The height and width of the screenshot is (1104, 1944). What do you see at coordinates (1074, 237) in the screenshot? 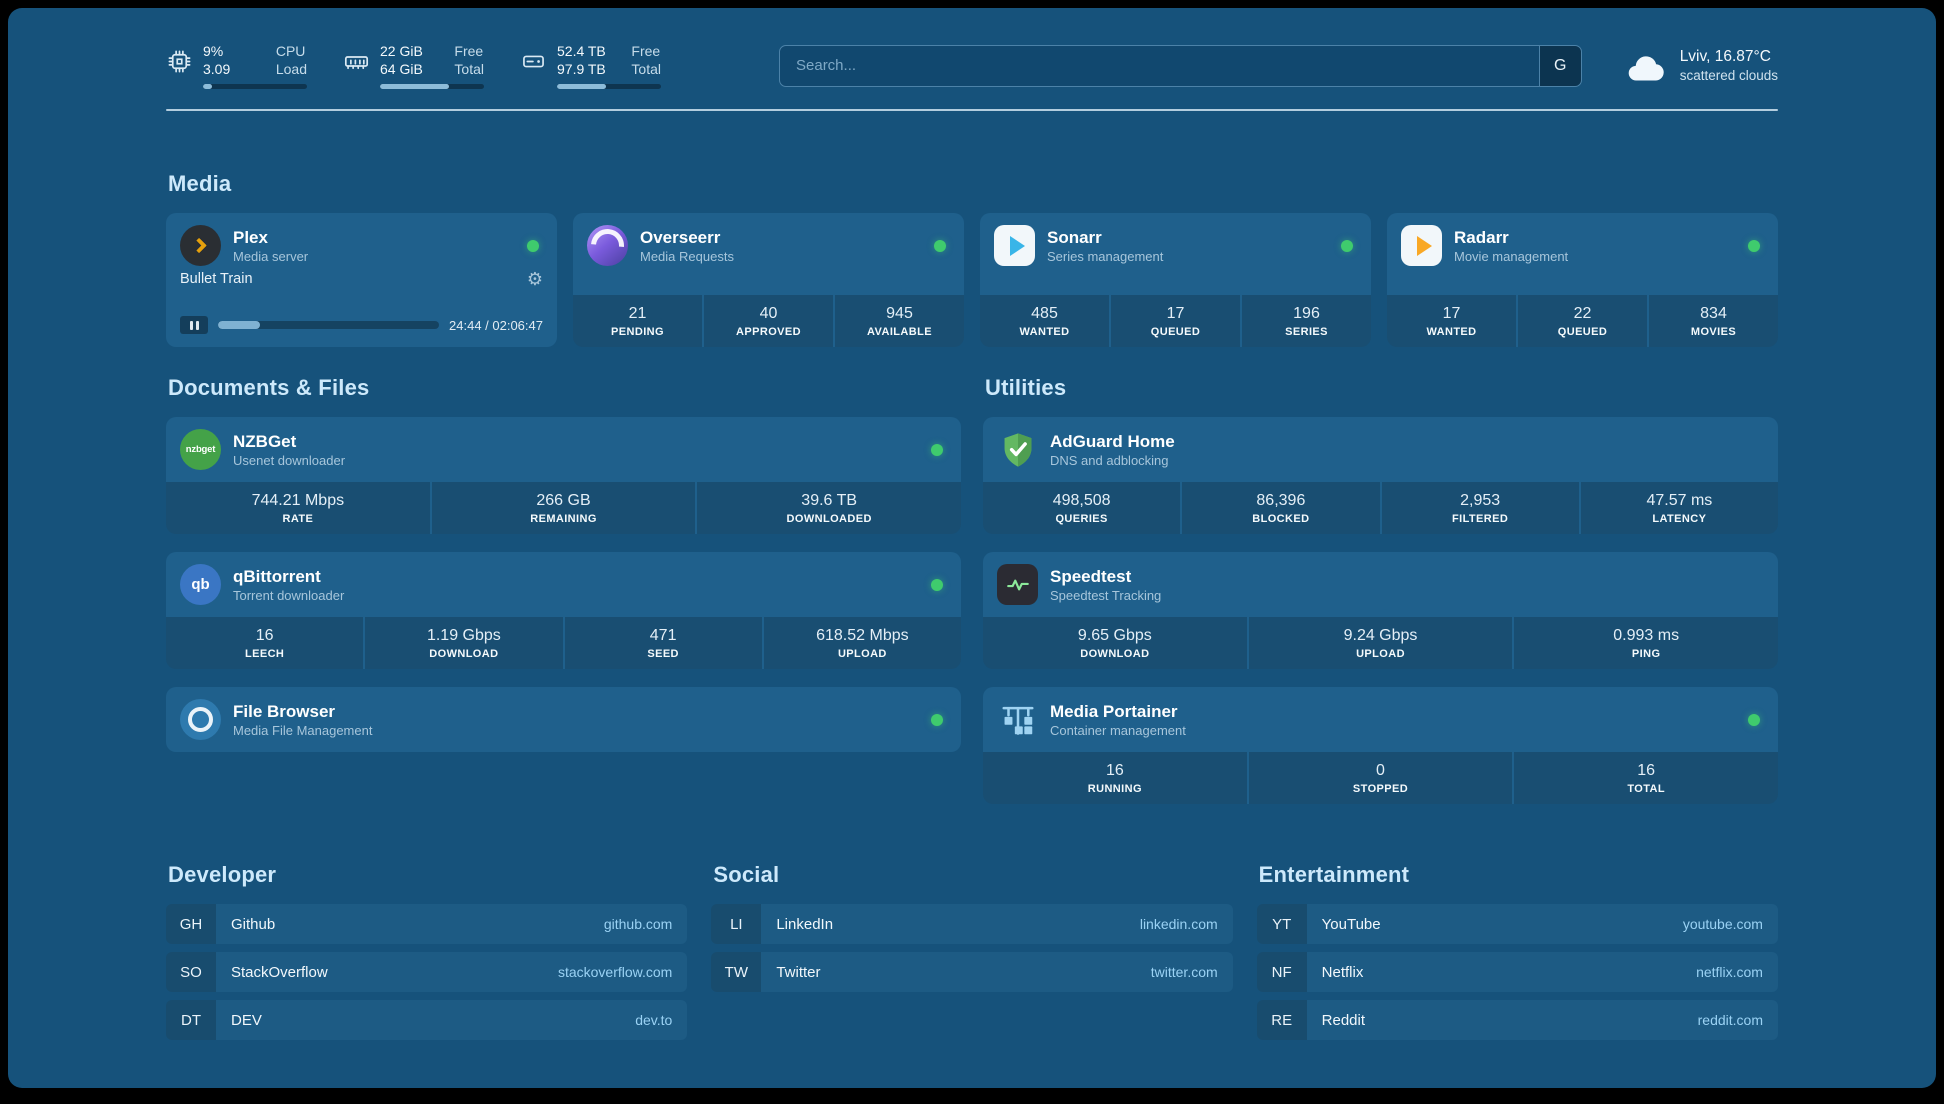
I see `app-name: Sonarr` at bounding box center [1074, 237].